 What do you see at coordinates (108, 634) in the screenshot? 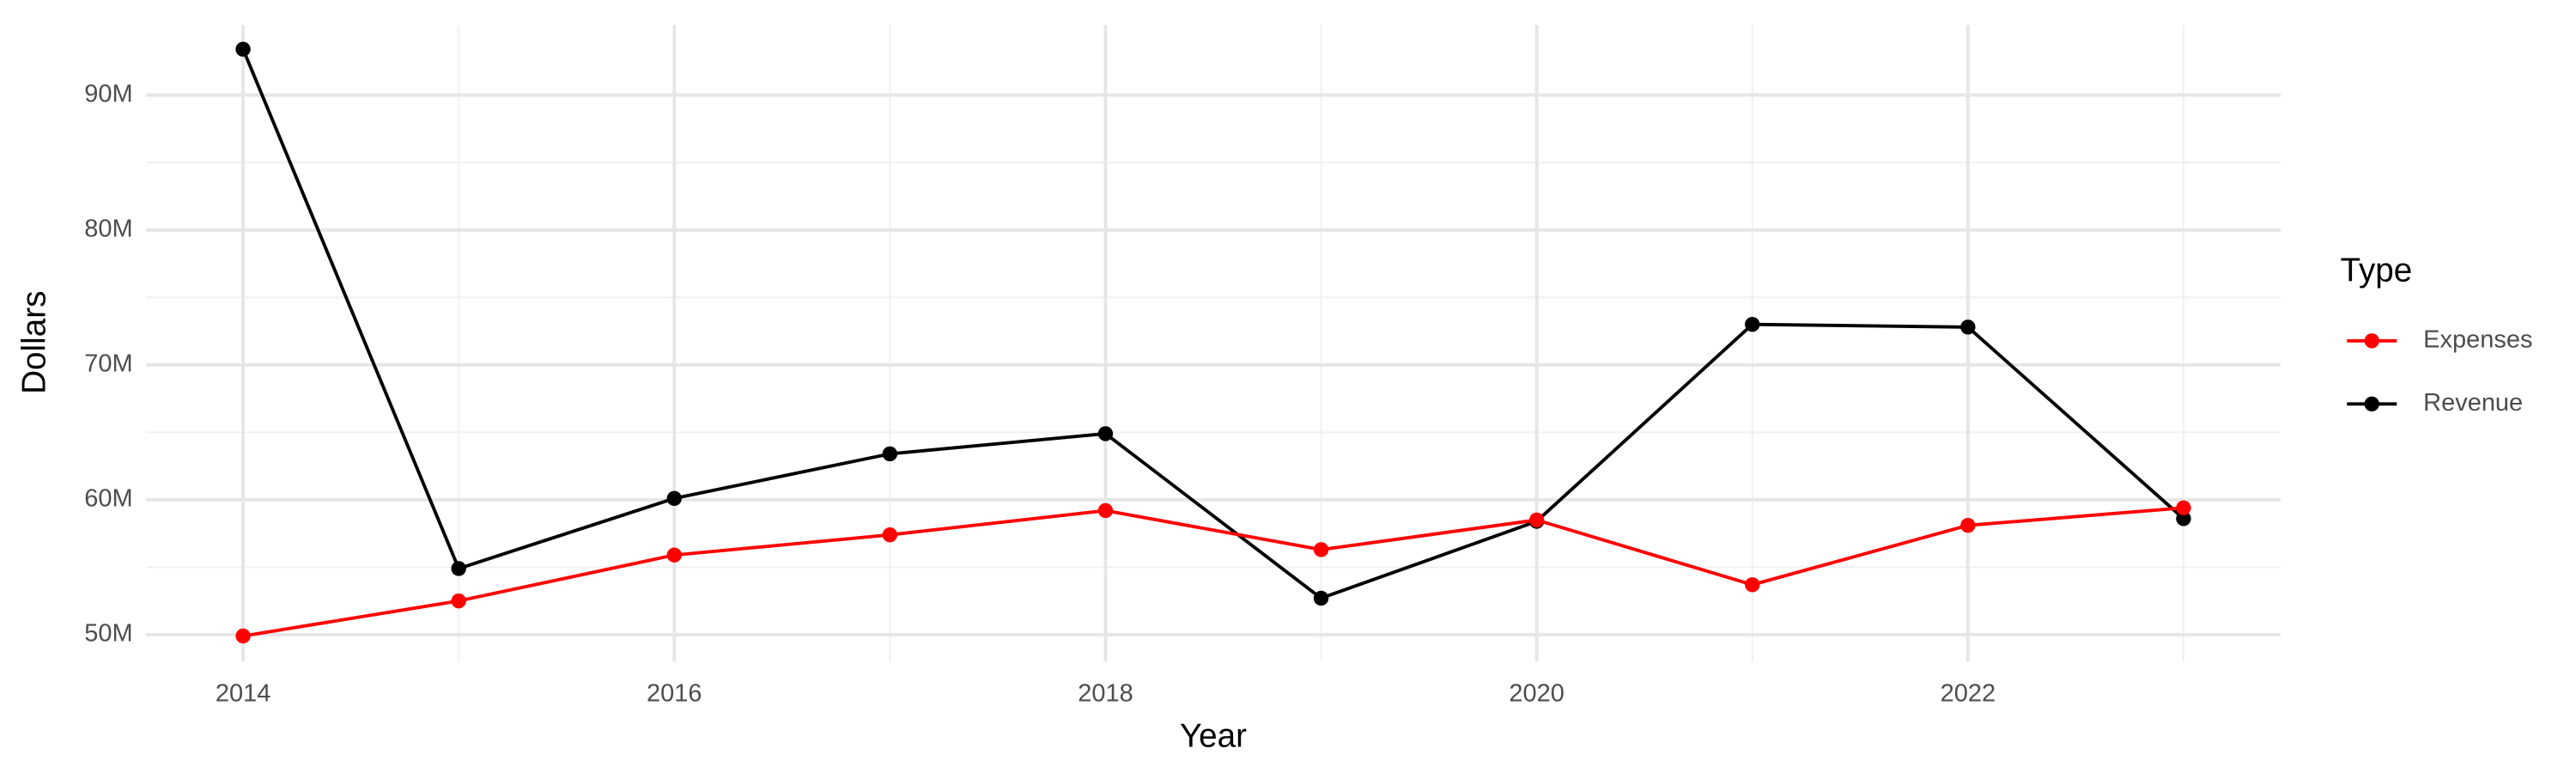
I see `y-tick-label: 50M` at bounding box center [108, 634].